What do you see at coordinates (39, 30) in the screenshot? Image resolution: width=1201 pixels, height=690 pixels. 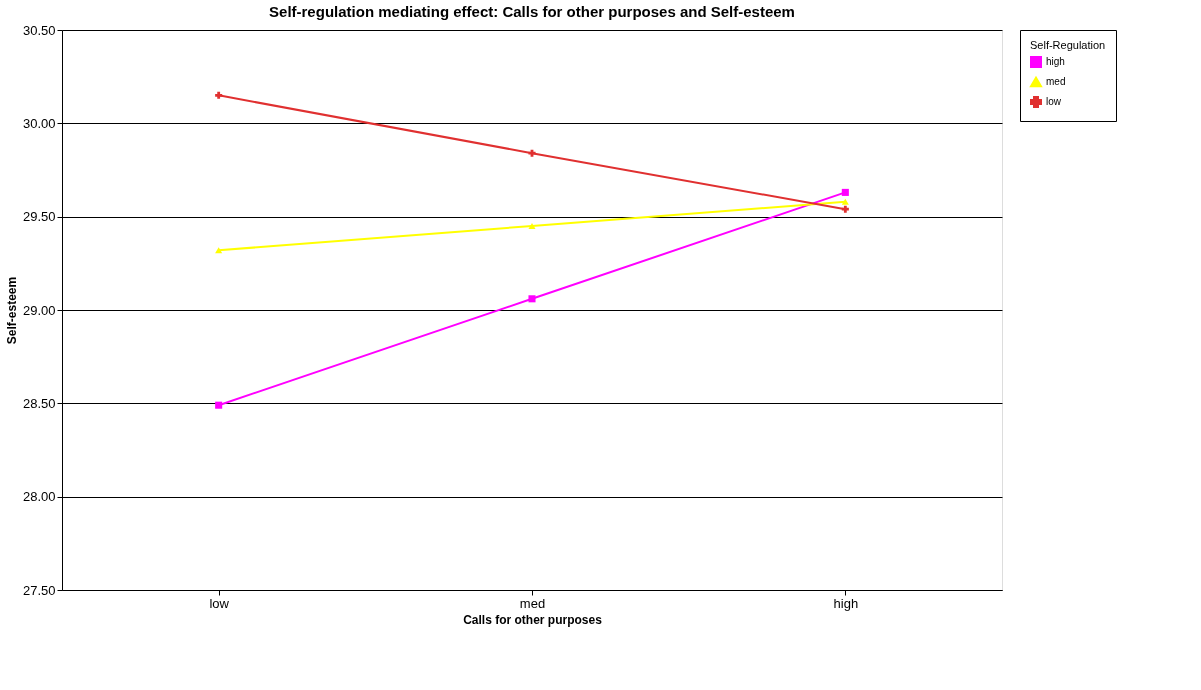 I see `y-tick-label: 30.50` at bounding box center [39, 30].